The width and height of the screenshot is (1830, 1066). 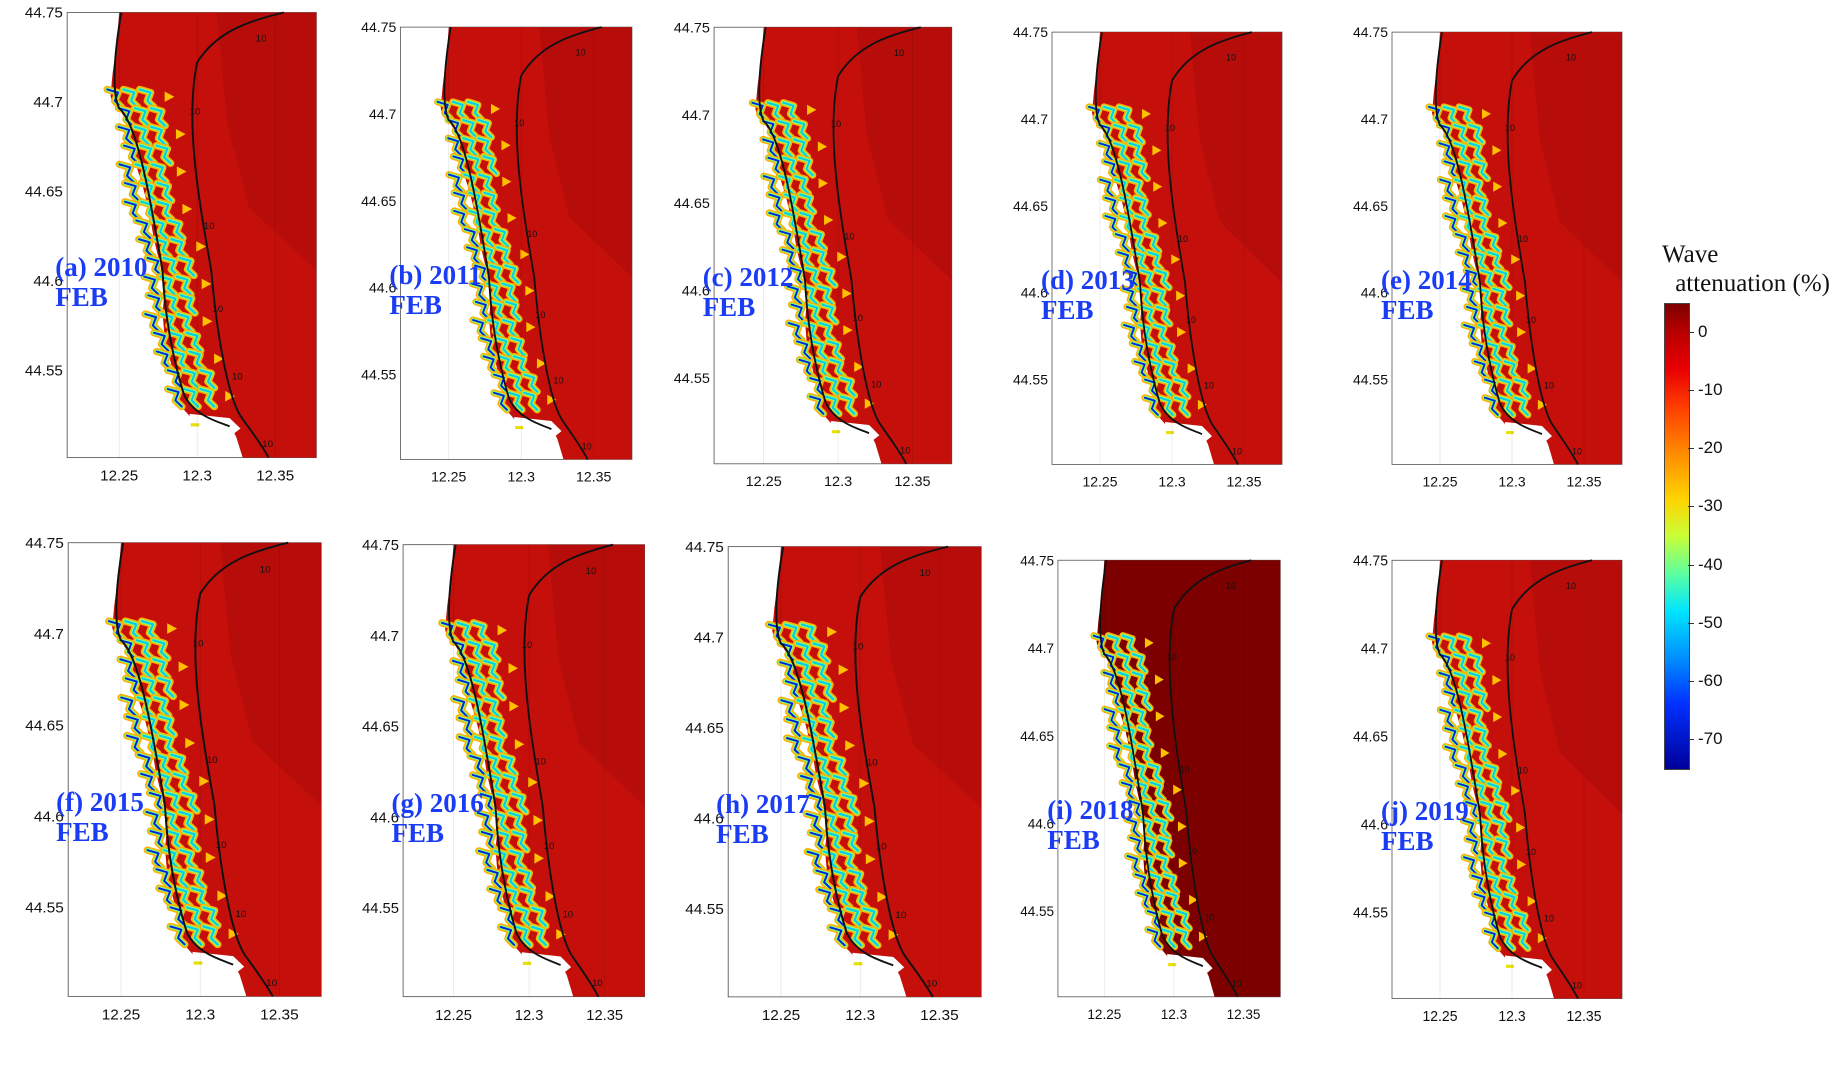 What do you see at coordinates (1710, 390) in the screenshot?
I see `colorbar-tick-label: -10` at bounding box center [1710, 390].